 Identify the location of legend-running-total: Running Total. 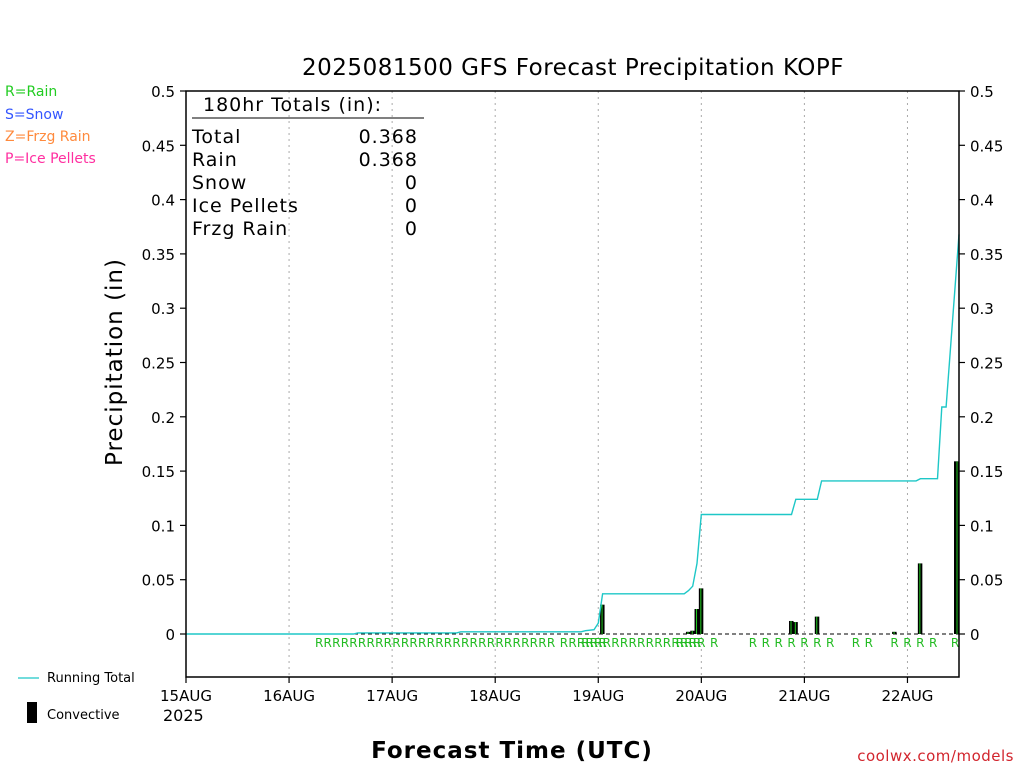
(91, 678).